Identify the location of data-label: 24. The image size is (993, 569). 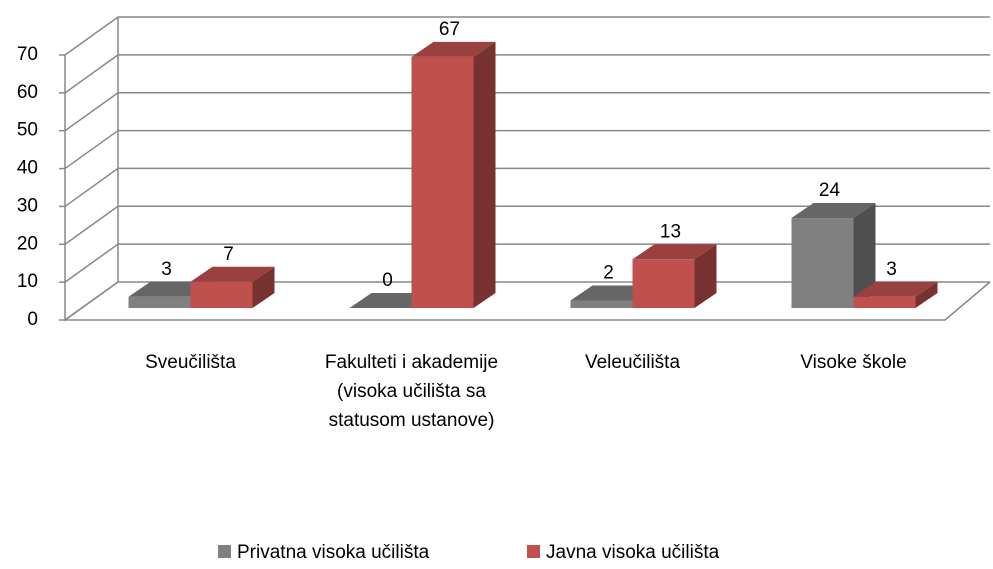
(830, 190).